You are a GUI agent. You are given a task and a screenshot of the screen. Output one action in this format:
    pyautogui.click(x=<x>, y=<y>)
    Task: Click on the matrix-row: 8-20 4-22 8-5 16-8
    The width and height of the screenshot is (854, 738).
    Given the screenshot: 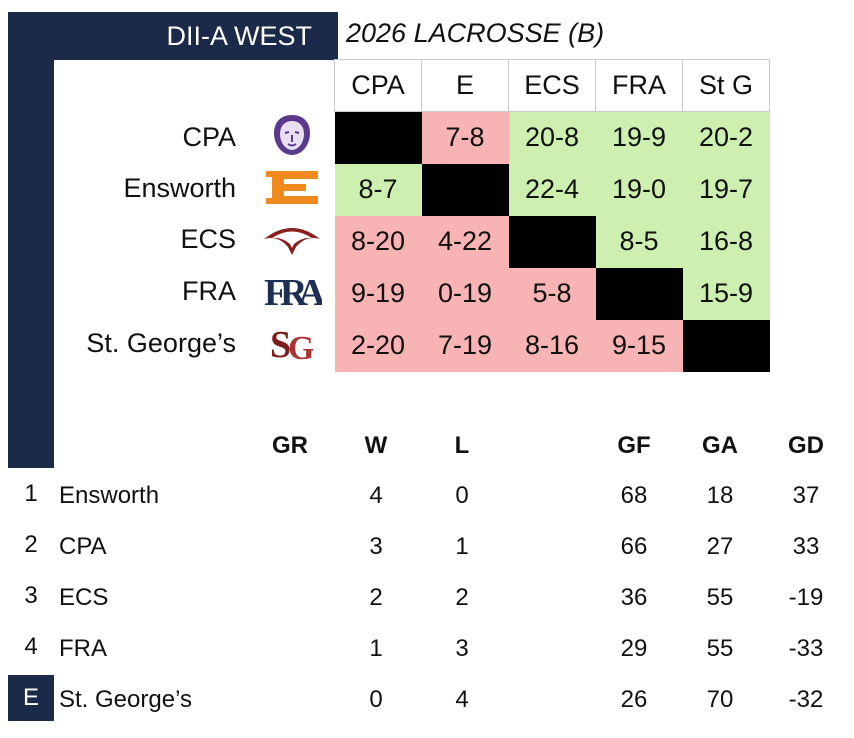 What is the action you would take?
    pyautogui.click(x=552, y=241)
    